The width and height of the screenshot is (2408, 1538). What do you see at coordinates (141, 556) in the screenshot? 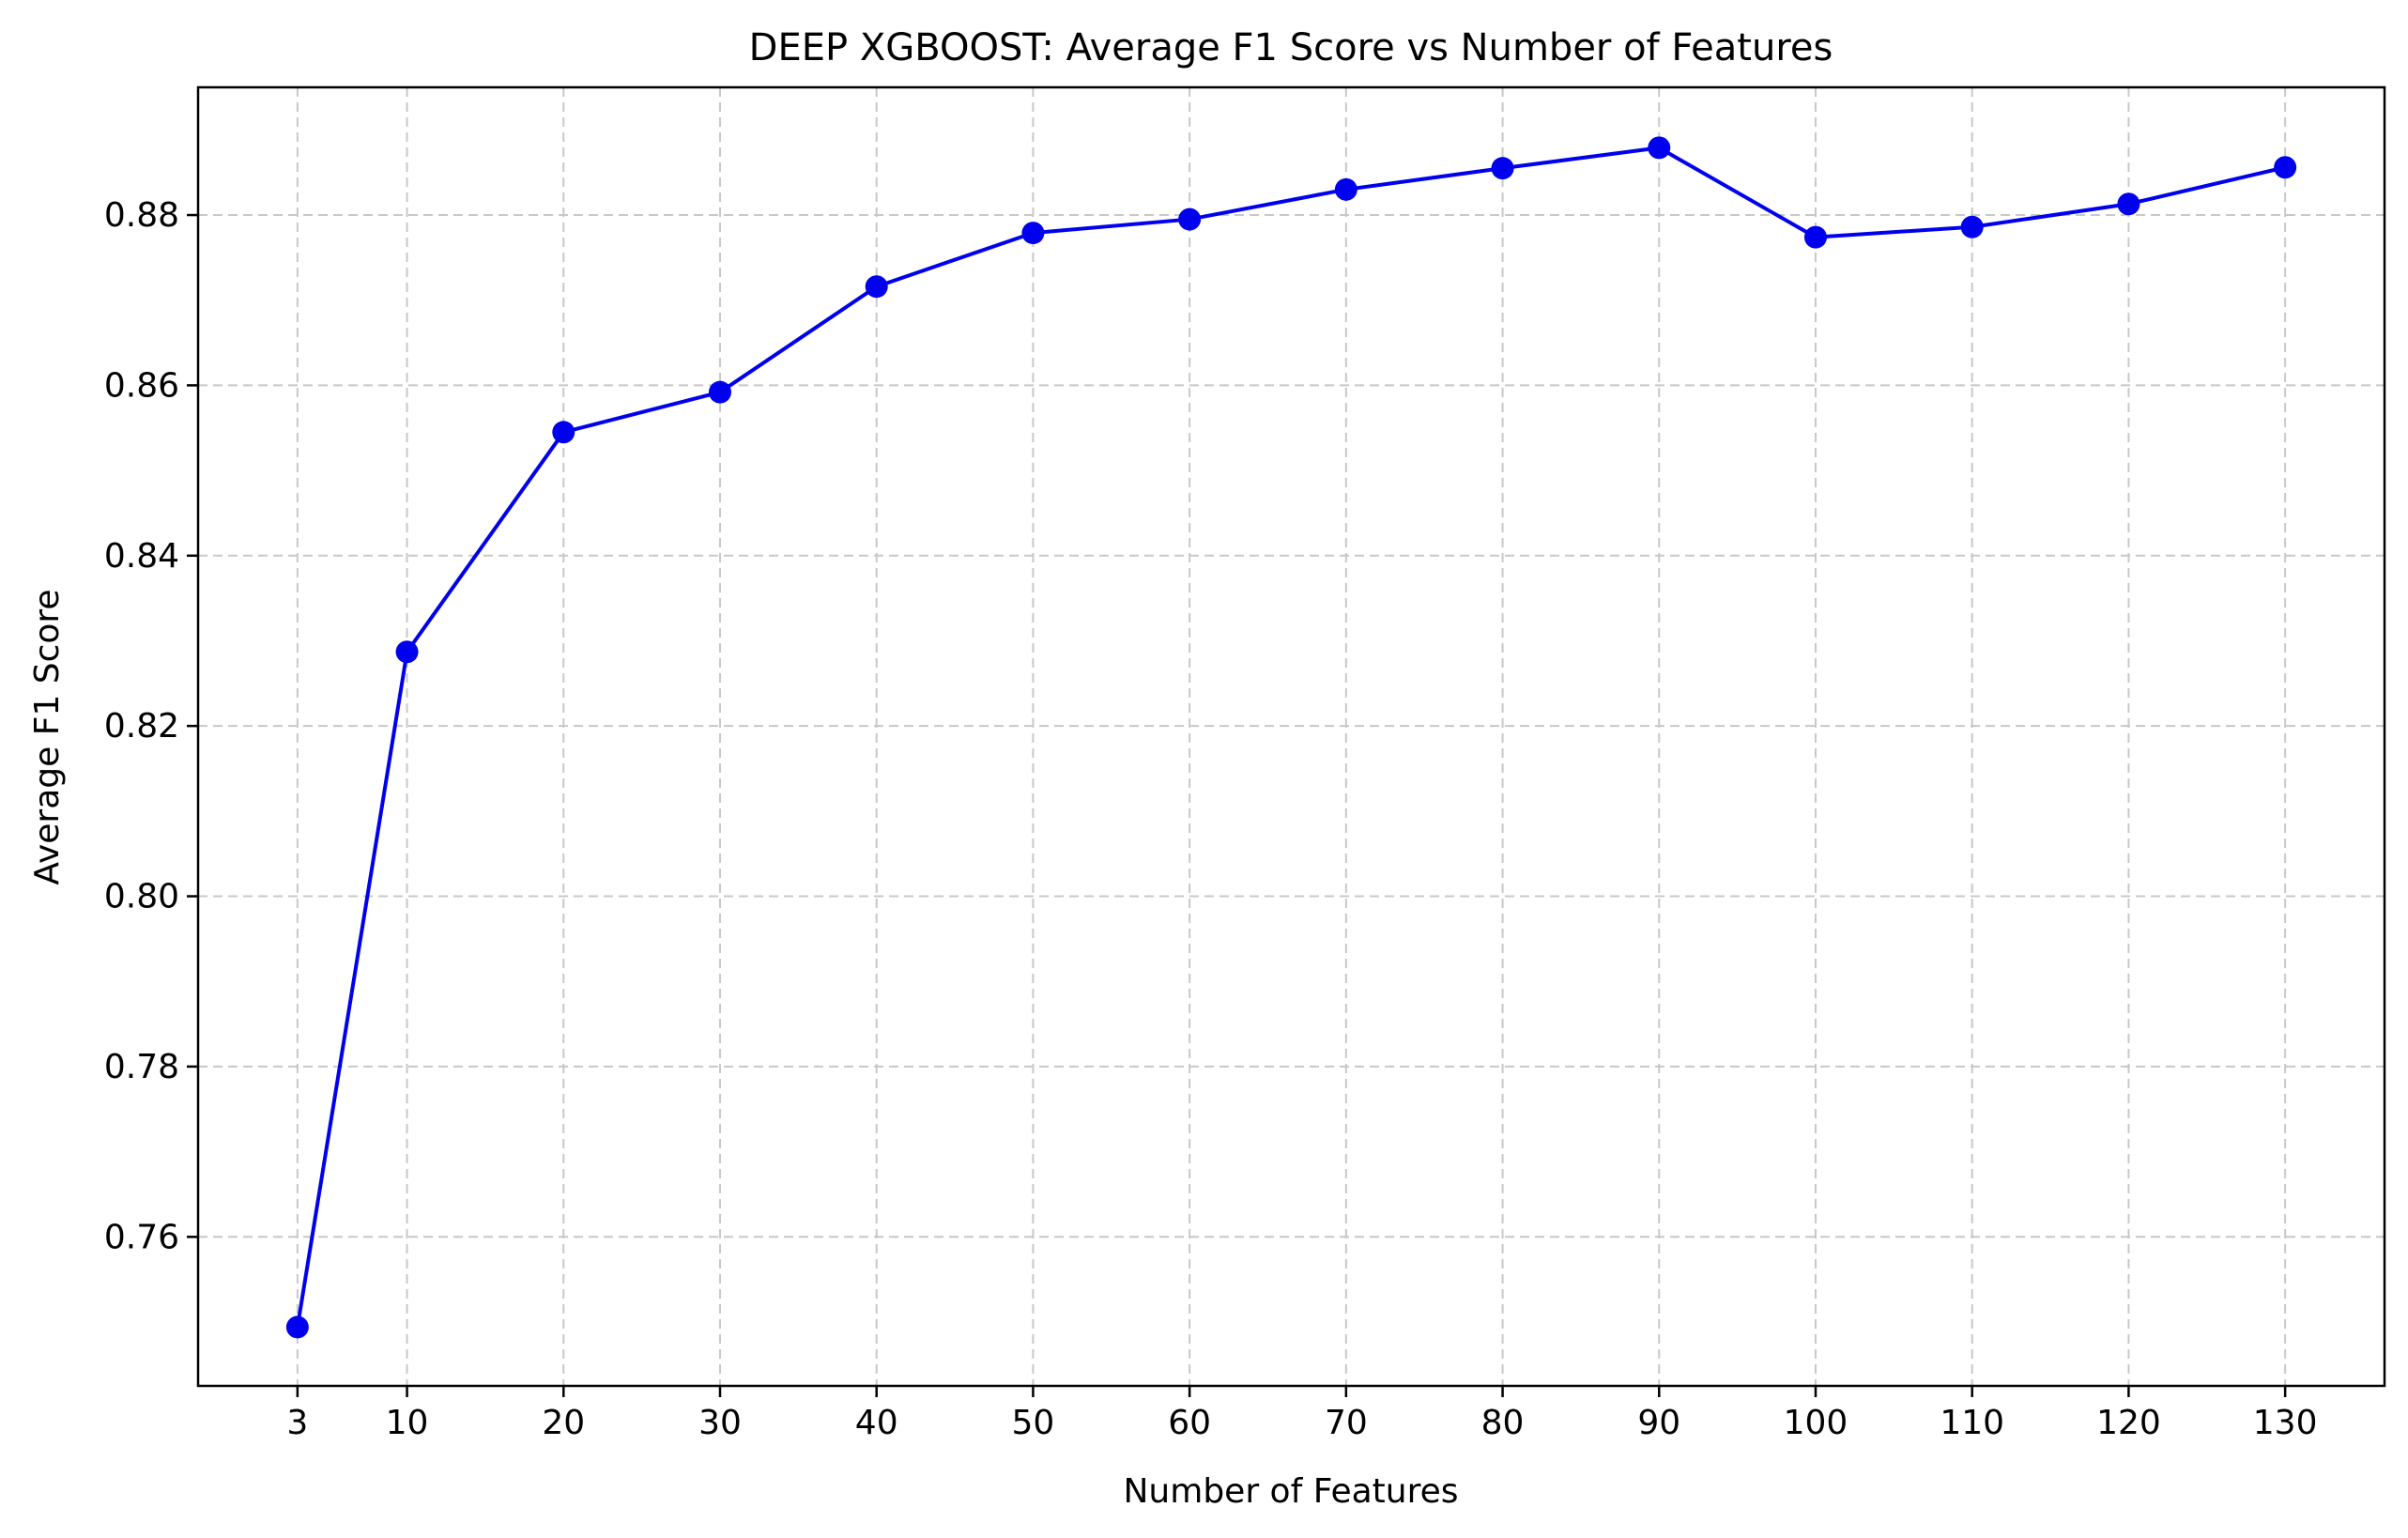
I see `y-tick-label: 0.84` at bounding box center [141, 556].